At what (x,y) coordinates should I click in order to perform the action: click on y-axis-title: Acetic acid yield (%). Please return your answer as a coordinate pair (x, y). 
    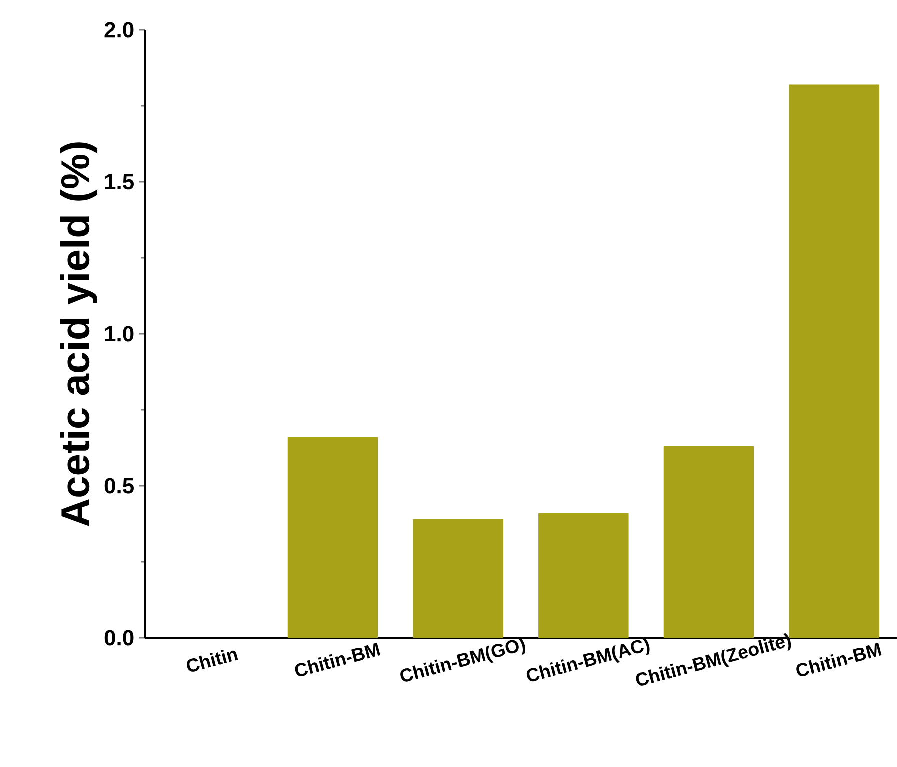
    Looking at the image, I should click on (79, 334).